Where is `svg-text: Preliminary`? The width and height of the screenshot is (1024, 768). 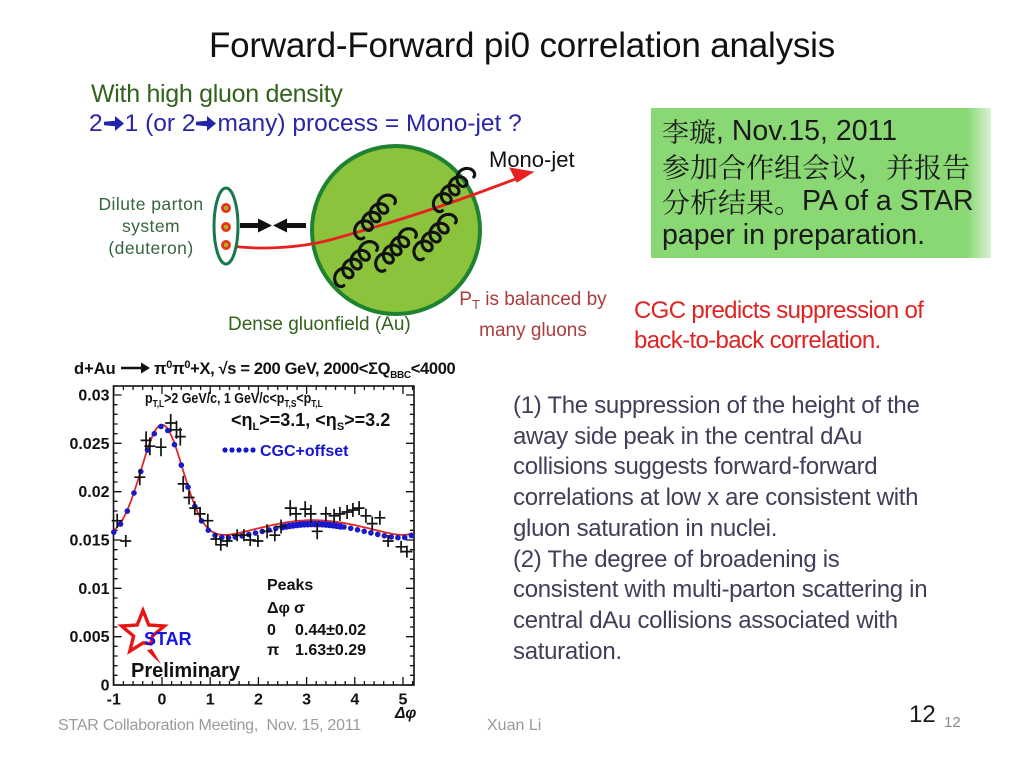
svg-text: Preliminary is located at coordinates (186, 671).